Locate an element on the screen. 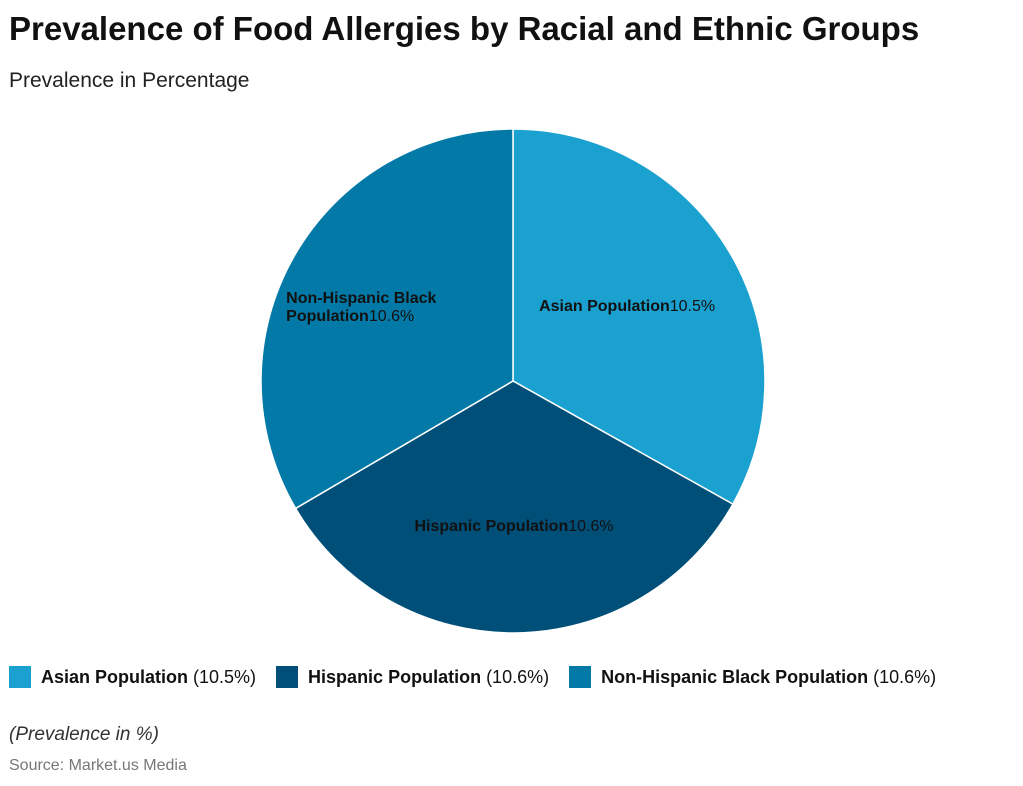 The width and height of the screenshot is (1023, 786). legend-item: Asian Population (10.5%) is located at coordinates (132, 677).